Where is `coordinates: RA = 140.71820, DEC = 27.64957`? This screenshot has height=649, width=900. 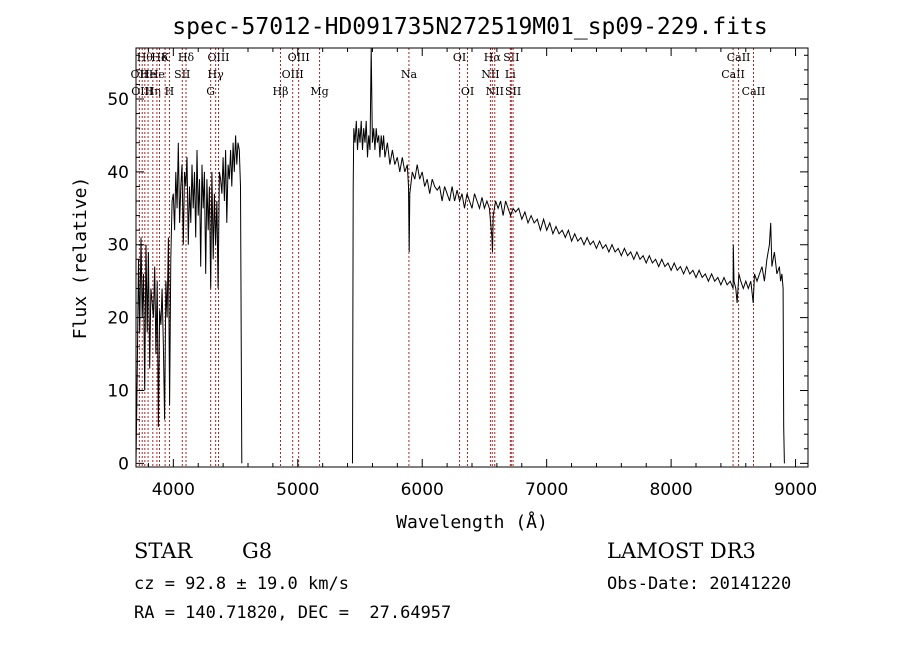 coordinates: RA = 140.71820, DEC = 27.64957 is located at coordinates (293, 613).